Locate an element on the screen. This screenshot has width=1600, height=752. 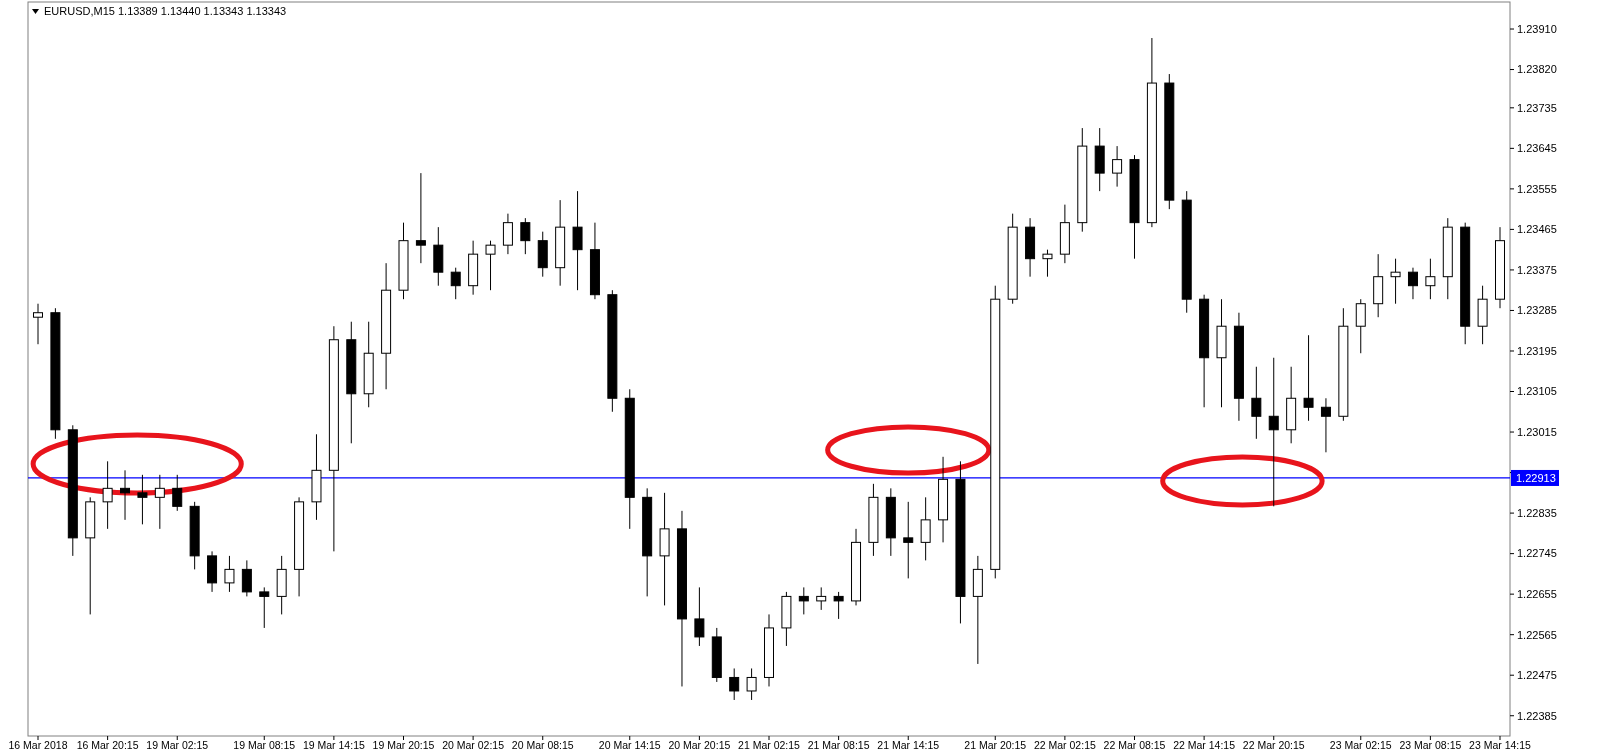
y-tick-label: 1.22475 is located at coordinates (1537, 675).